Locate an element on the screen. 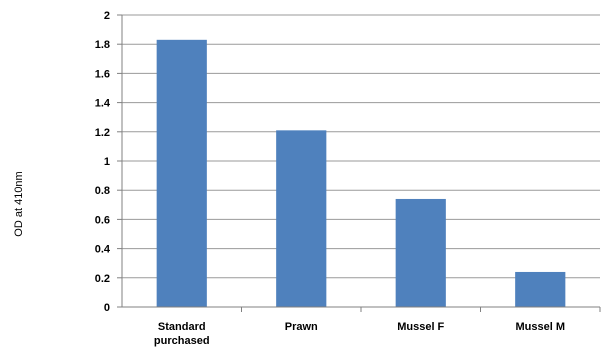 Image resolution: width=610 pixels, height=351 pixels. y-tick-label: 0.8 is located at coordinates (102, 191).